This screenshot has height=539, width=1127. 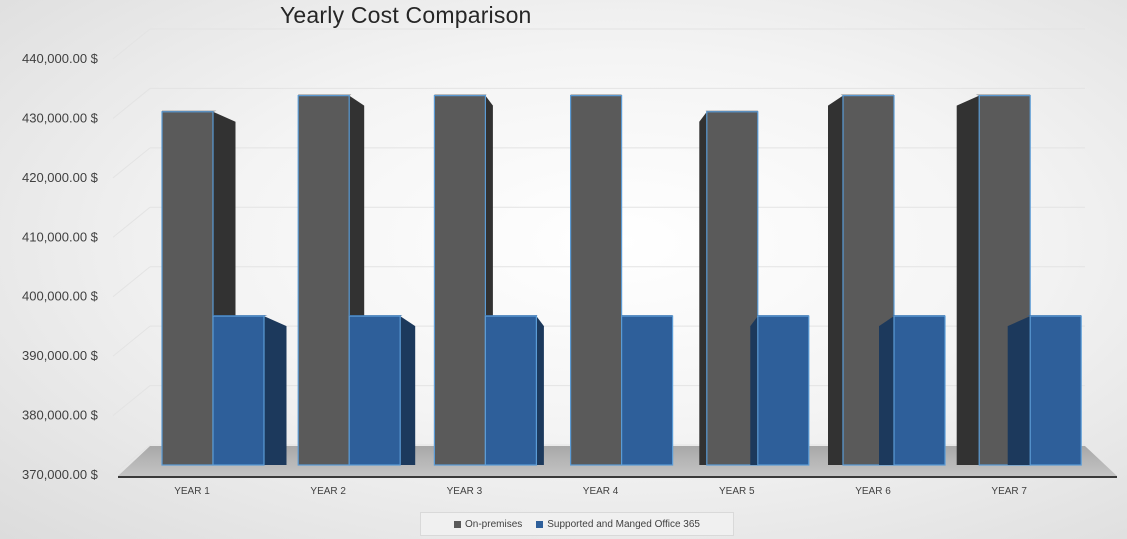 I want to click on legend-label: Supported and Manged Office 365, so click(x=623, y=524).